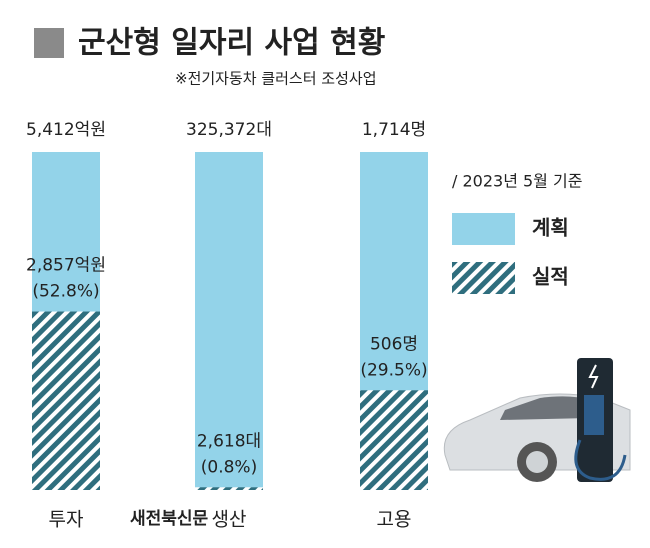 The image size is (650, 548). Describe the element at coordinates (537, 420) in the screenshot. I see `car` at that location.